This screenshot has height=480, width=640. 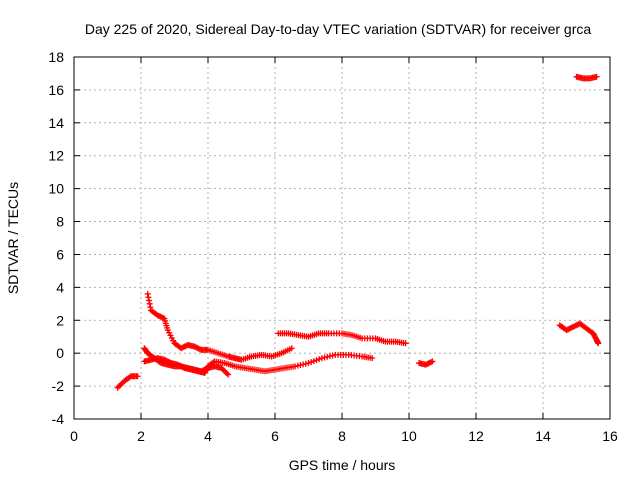 I want to click on x-tick-label: 10, so click(x=409, y=436).